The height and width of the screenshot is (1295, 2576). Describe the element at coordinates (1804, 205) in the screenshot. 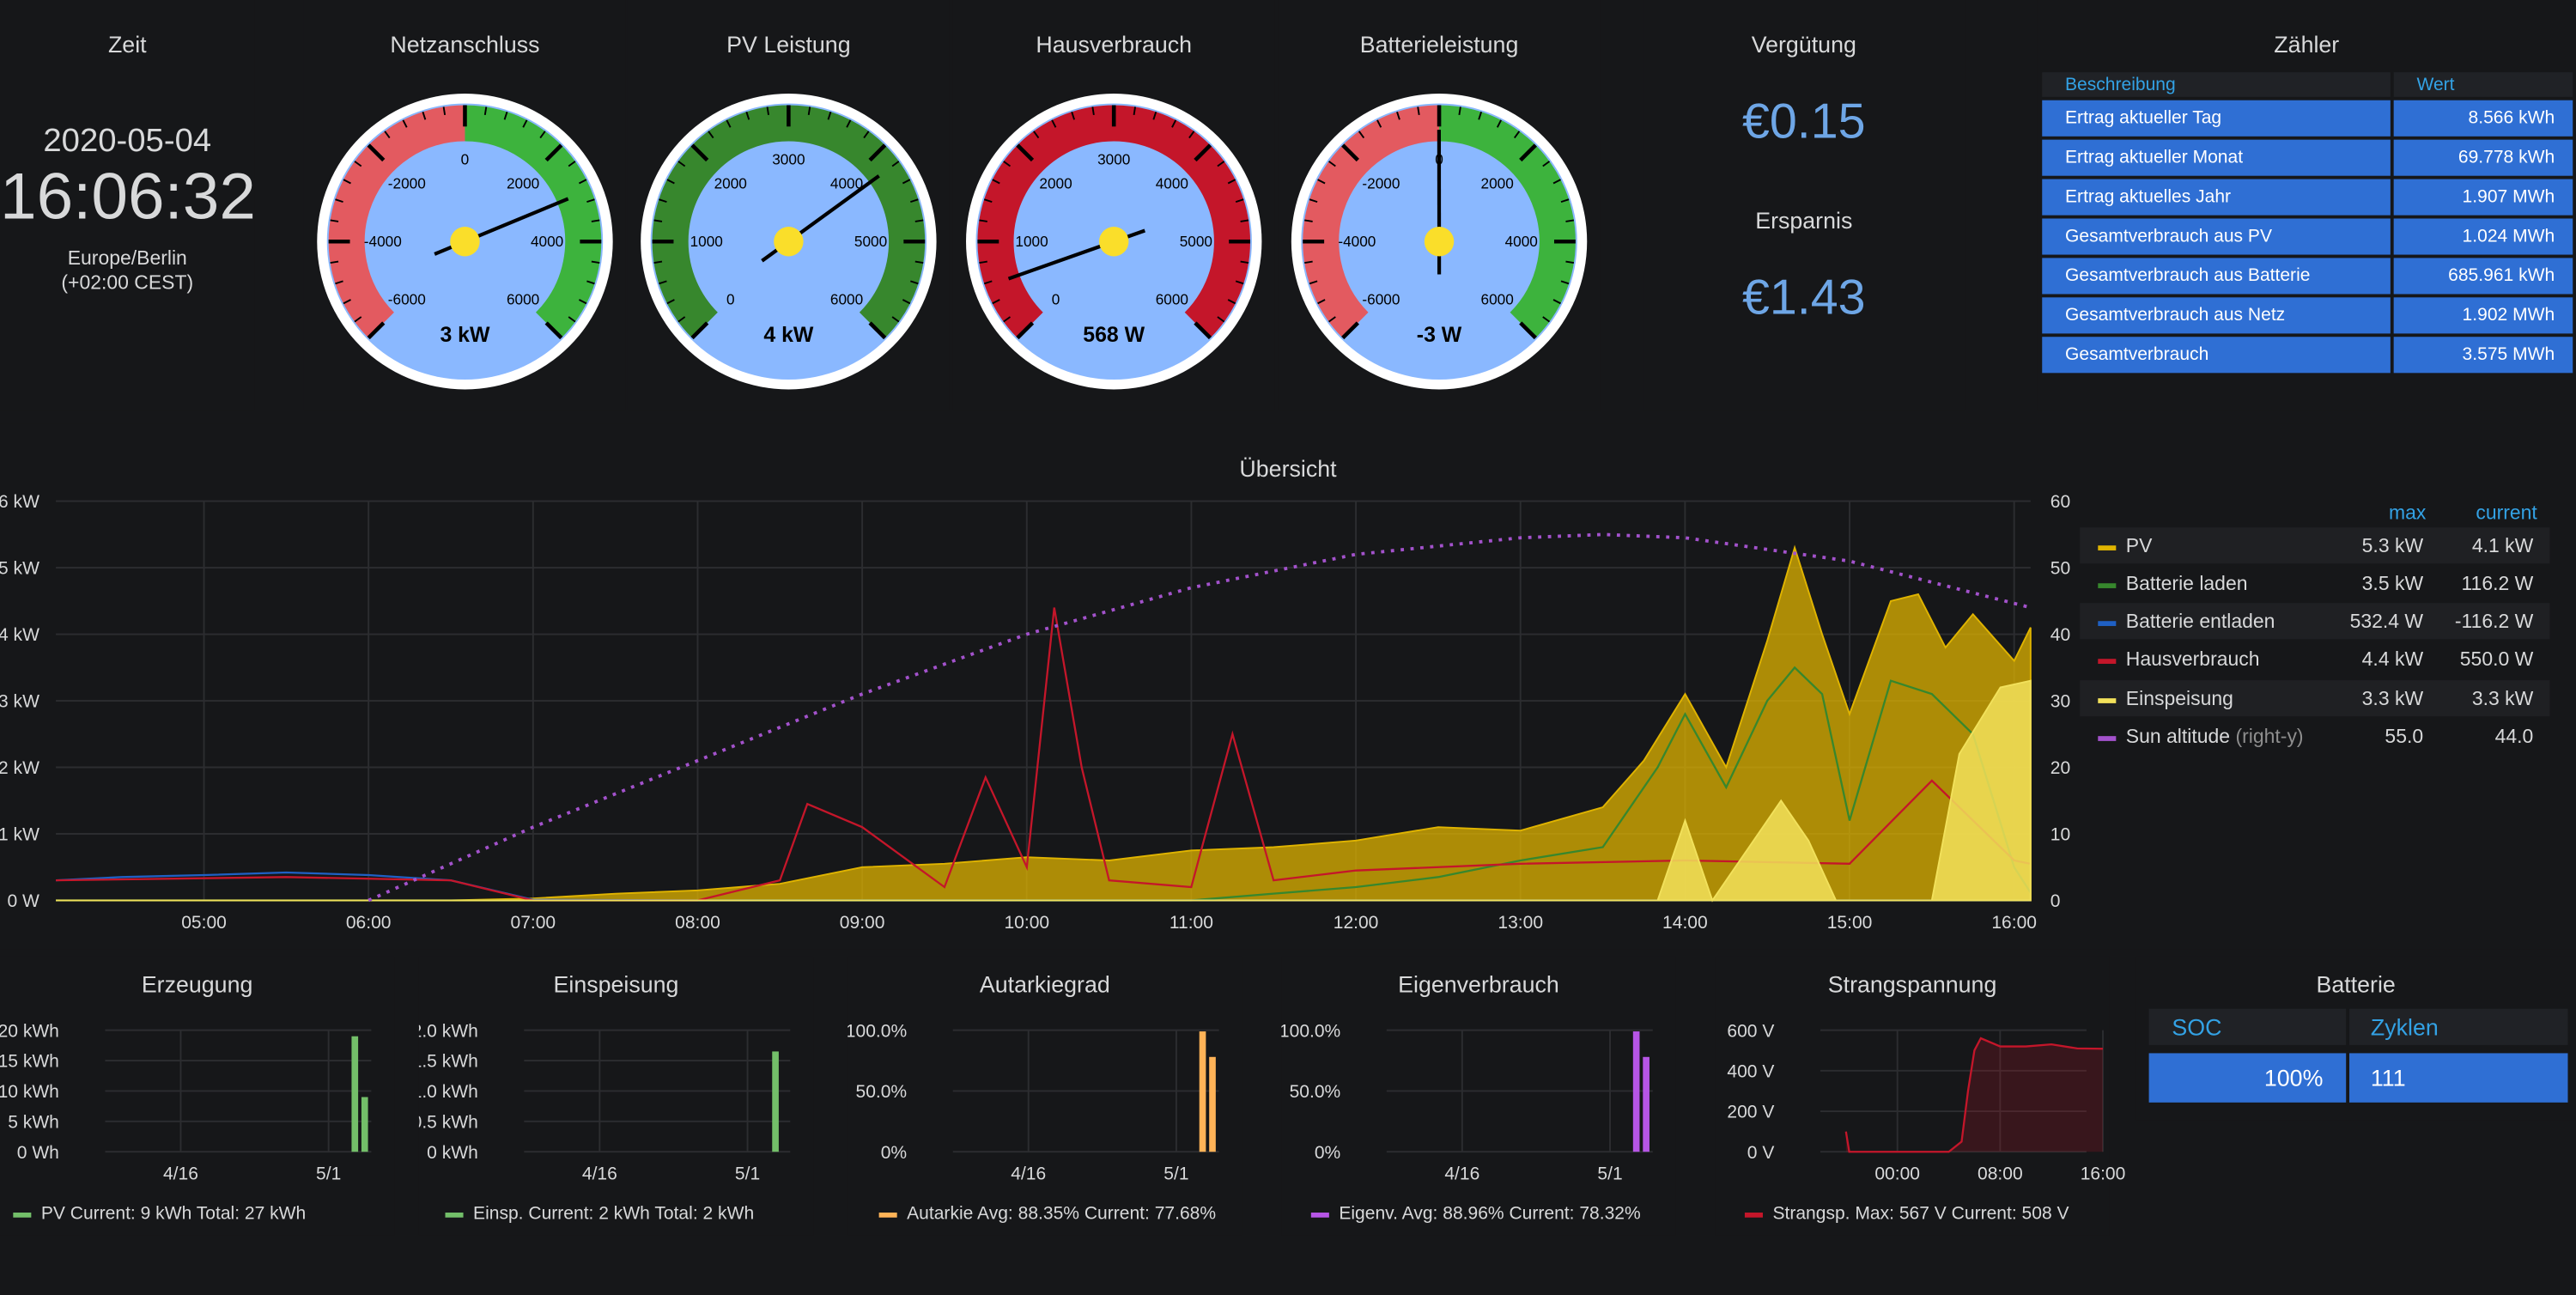

I see `verguetung-panel: Vergütung €0.15 Ersparnis €1.43` at that location.